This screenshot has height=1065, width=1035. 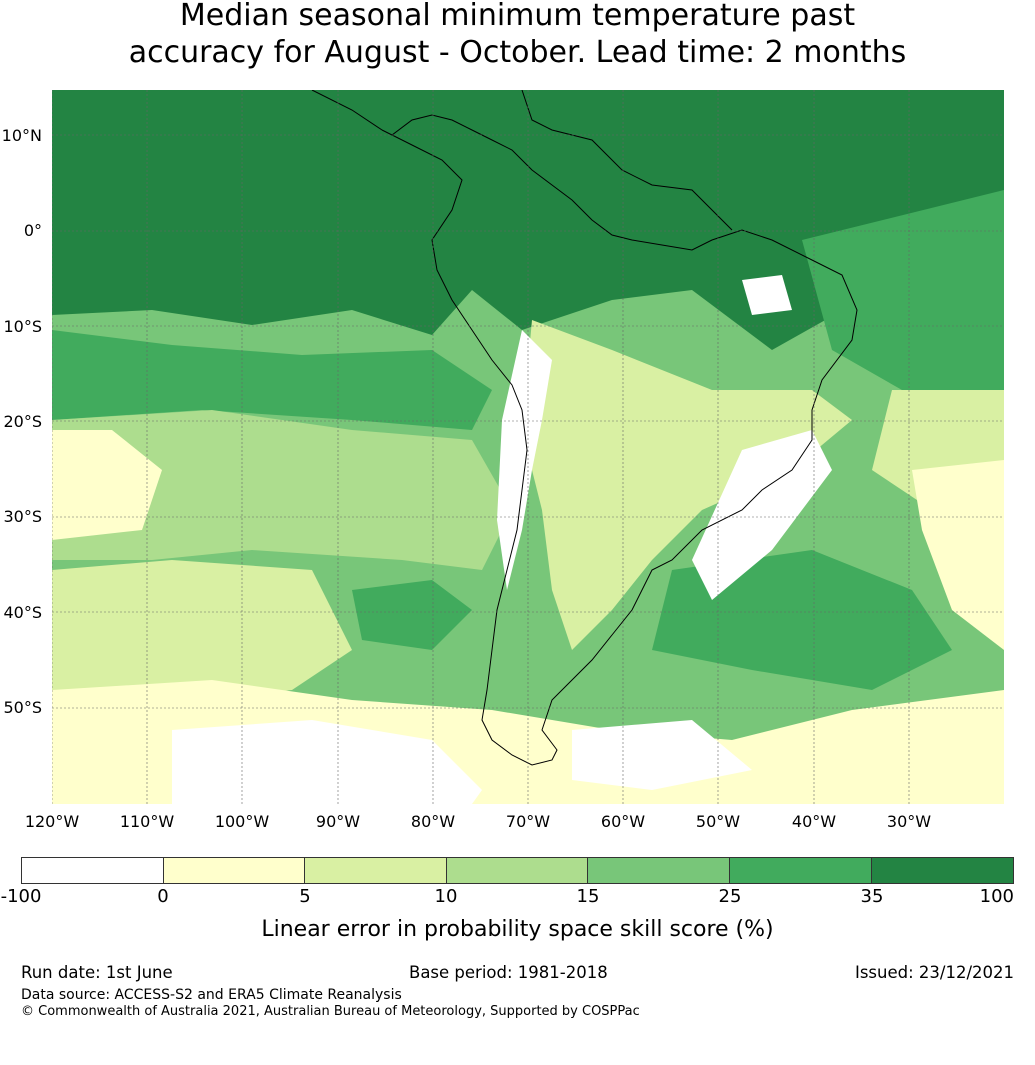 What do you see at coordinates (814, 821) in the screenshot?
I see `longitude-label: 40°W` at bounding box center [814, 821].